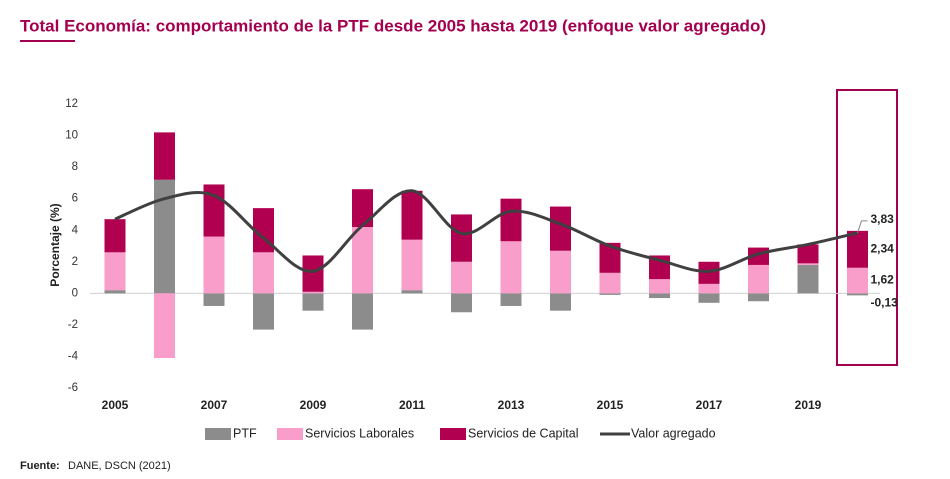  Describe the element at coordinates (119, 466) in the screenshot. I see `source: DANE, DSCN (2021)` at that location.